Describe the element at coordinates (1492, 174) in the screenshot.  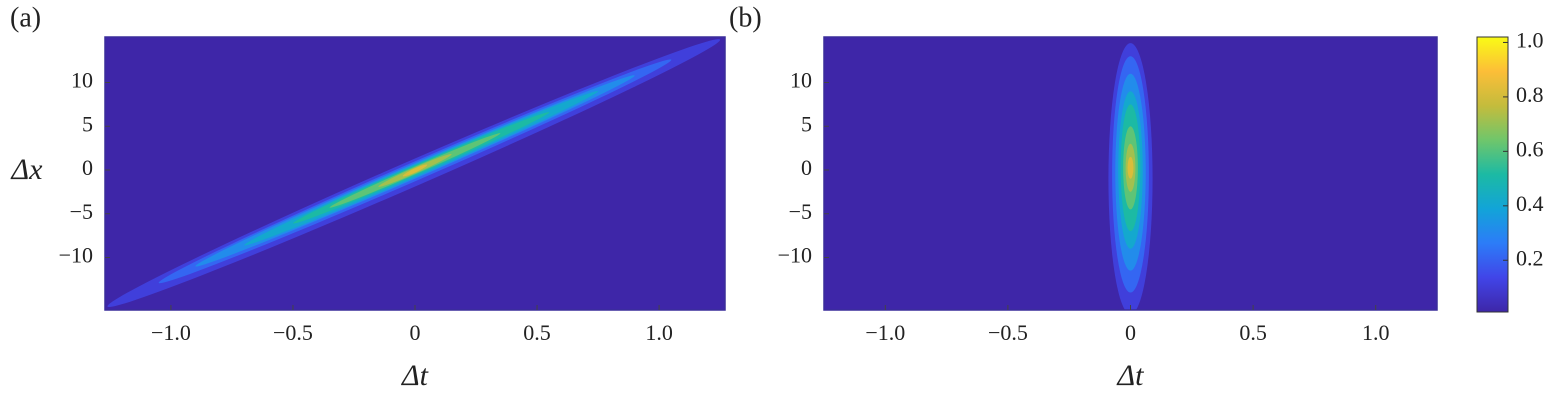
I see `colorbar` at that location.